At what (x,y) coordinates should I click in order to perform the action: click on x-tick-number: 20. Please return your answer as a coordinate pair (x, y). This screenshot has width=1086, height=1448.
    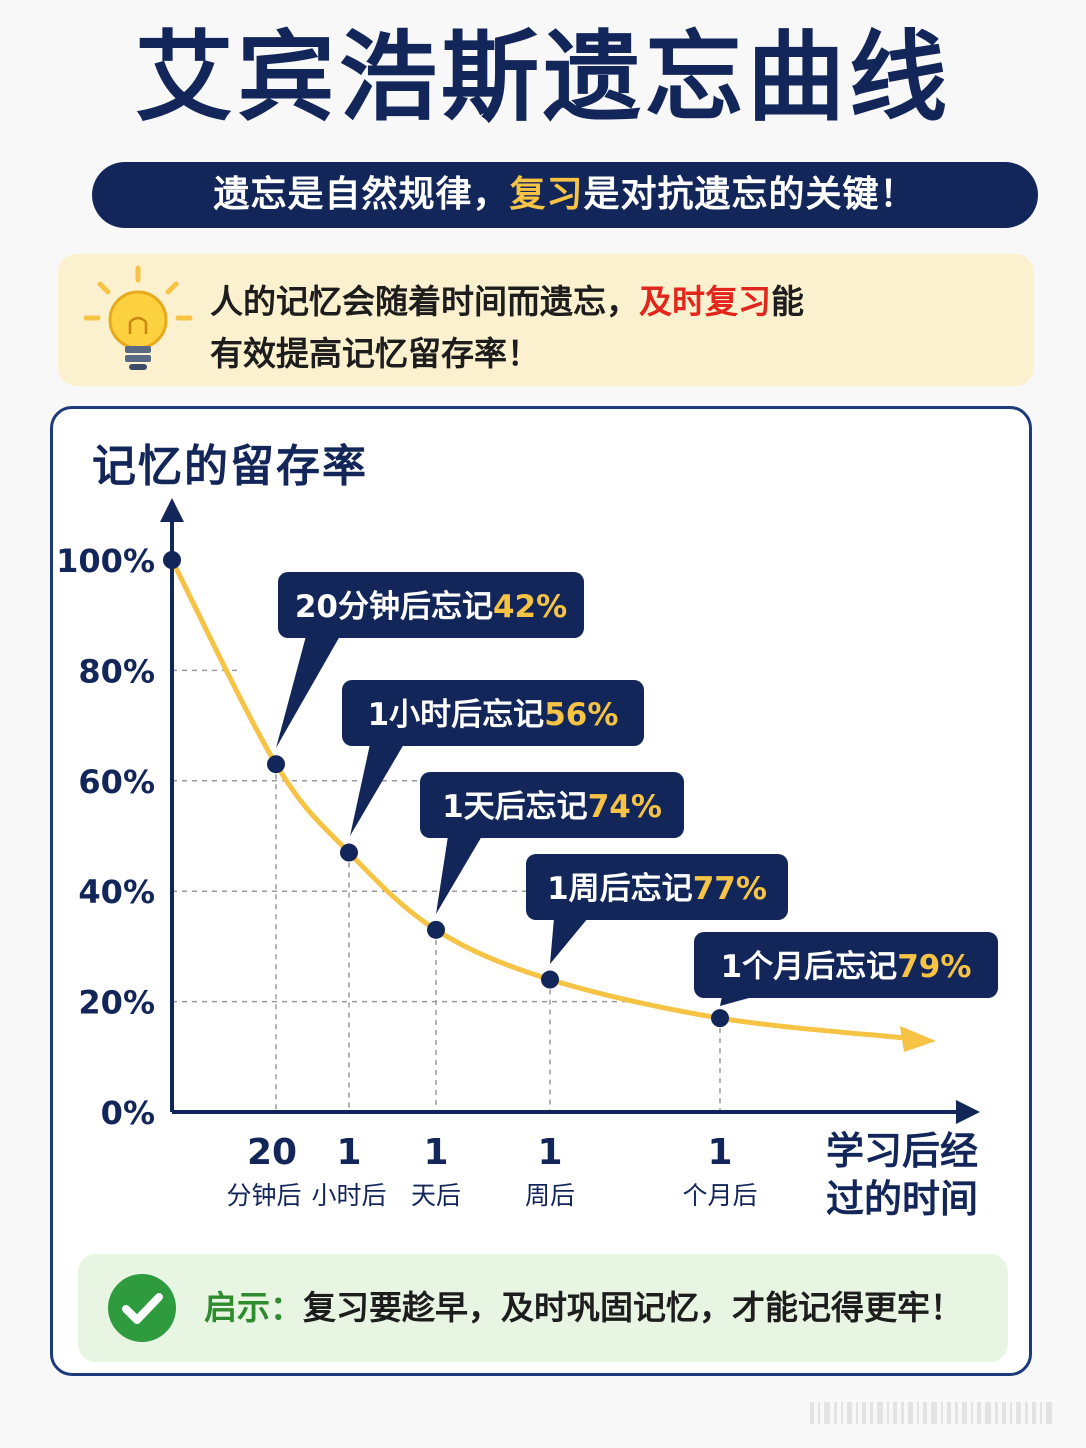
    Looking at the image, I should click on (272, 1152).